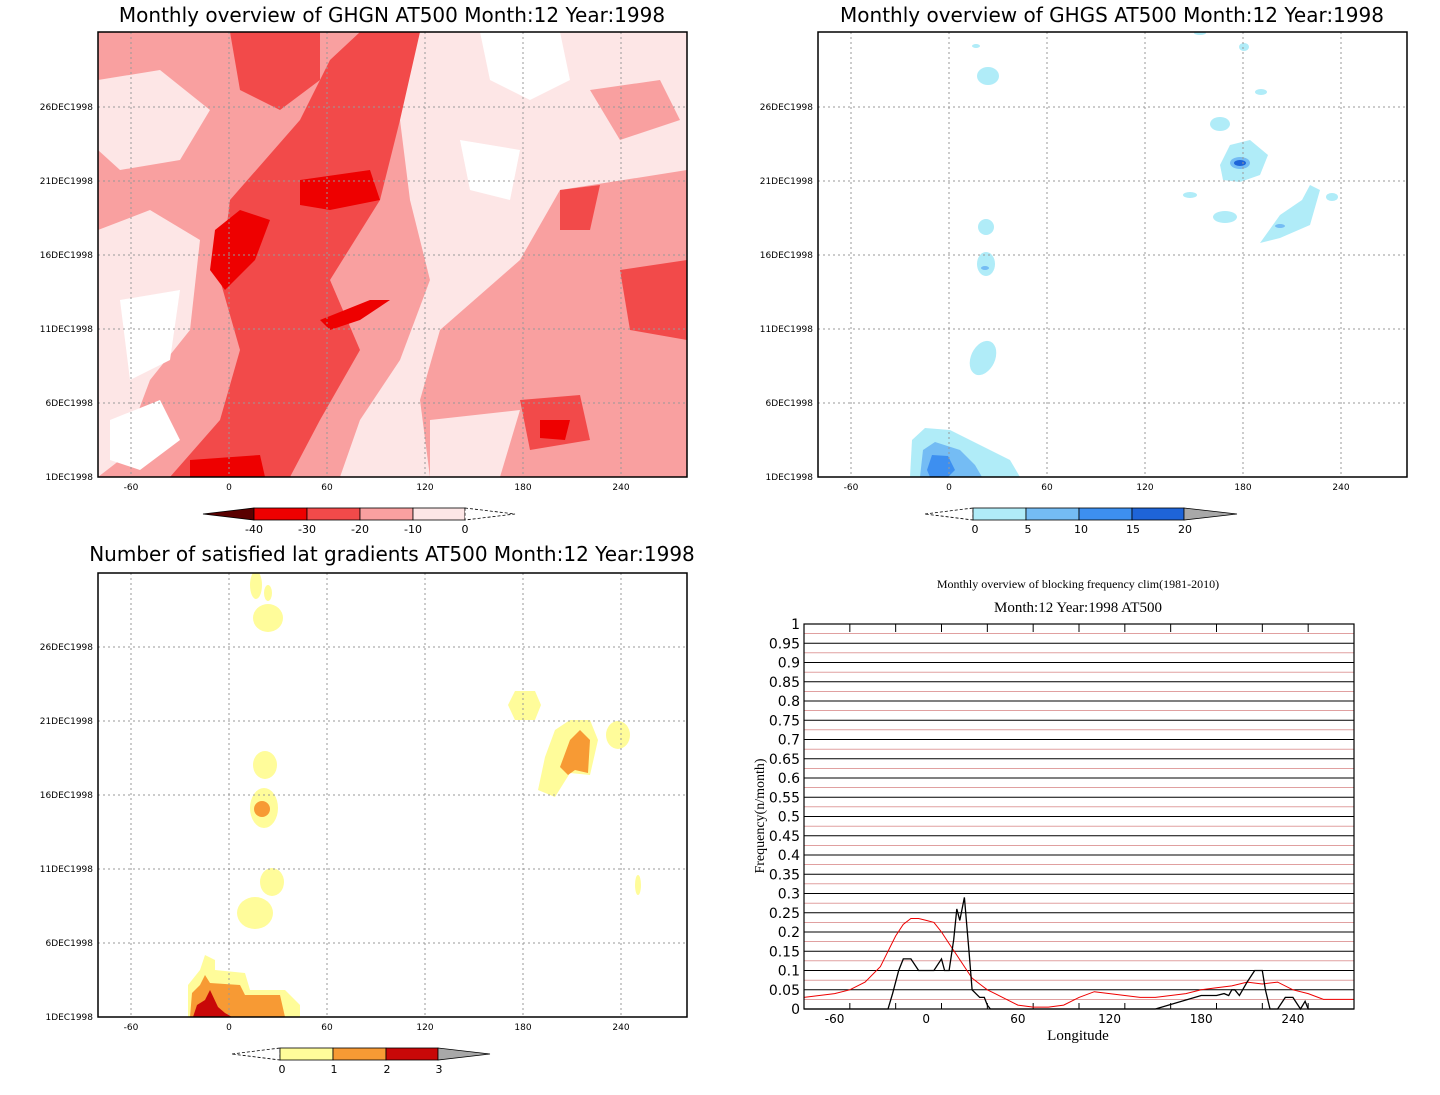  I want to click on ghgn-xtick: 60, so click(327, 488).